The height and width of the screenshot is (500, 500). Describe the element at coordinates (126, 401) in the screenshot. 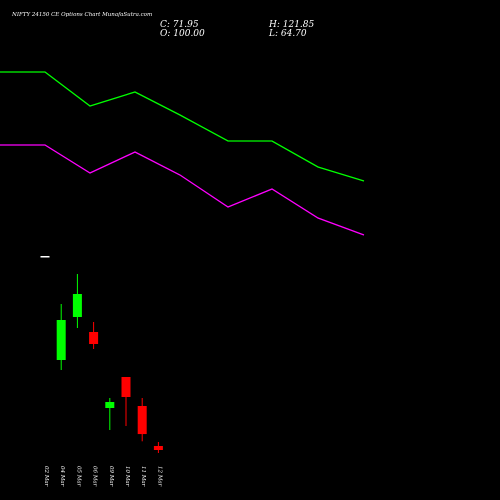

I see `candle-10-mar` at that location.